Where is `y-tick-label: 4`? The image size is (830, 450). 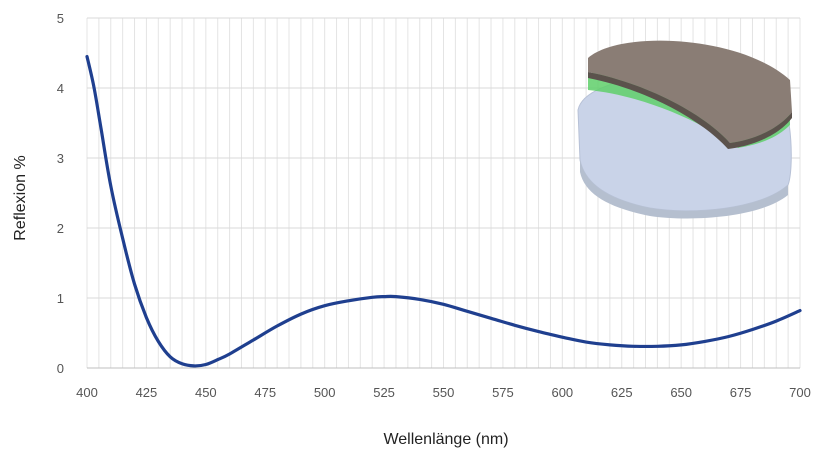
y-tick-label: 4 is located at coordinates (60, 88).